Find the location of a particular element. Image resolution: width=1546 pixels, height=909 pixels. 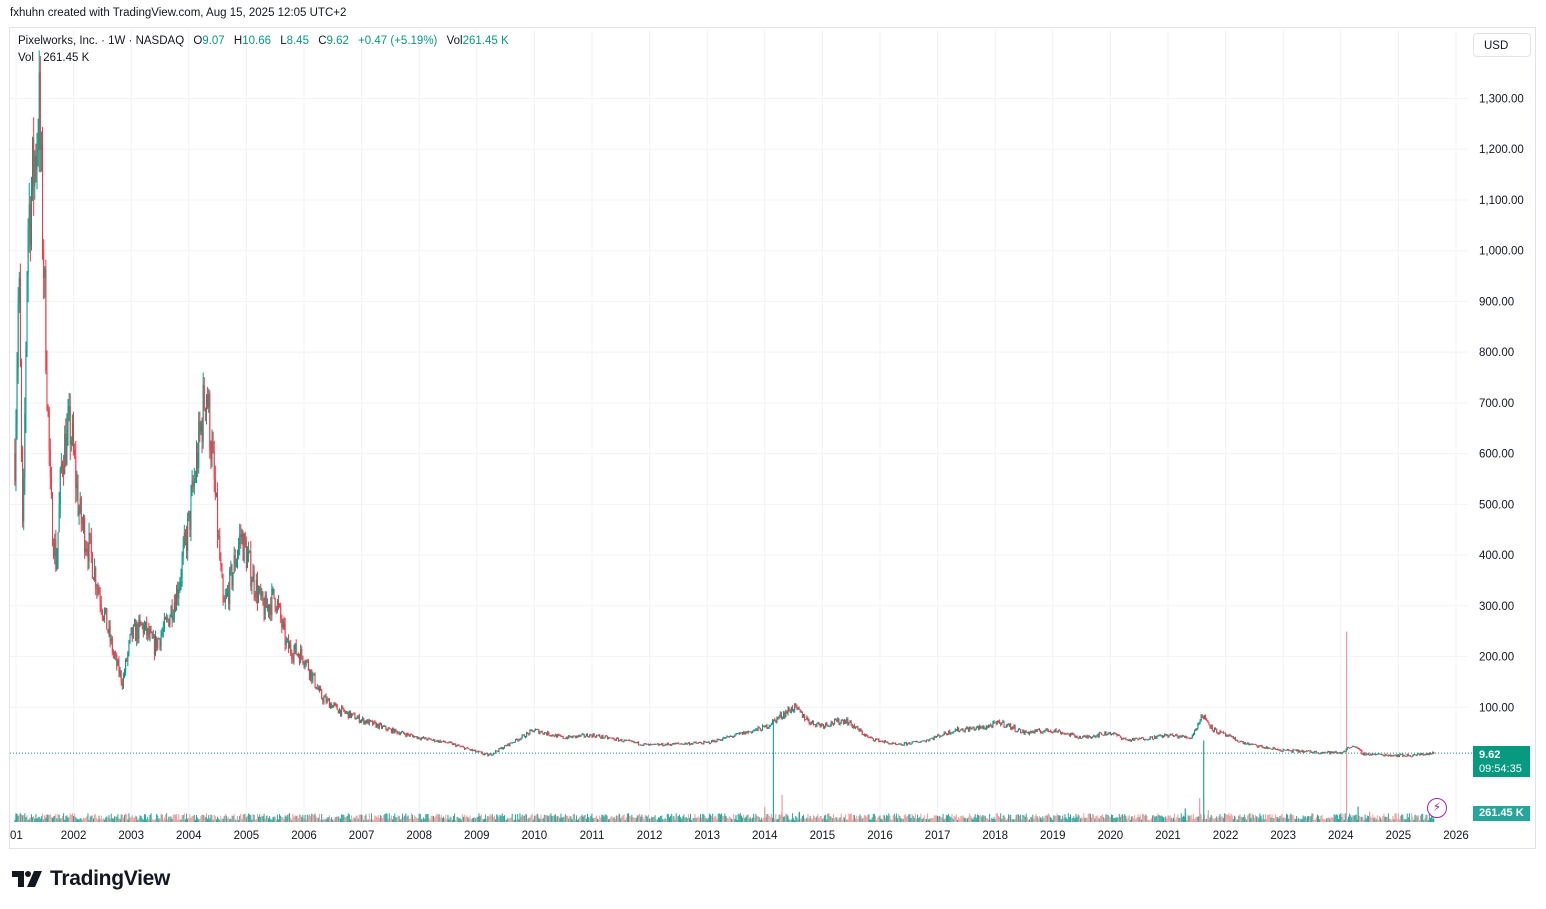

y-tick-label: 300.00 is located at coordinates (1496, 607).